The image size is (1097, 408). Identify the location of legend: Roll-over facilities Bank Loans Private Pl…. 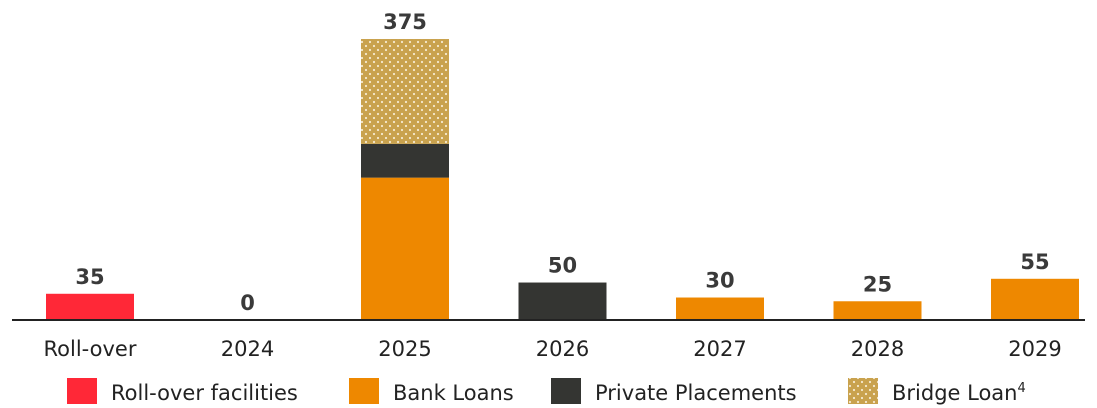
(546, 391).